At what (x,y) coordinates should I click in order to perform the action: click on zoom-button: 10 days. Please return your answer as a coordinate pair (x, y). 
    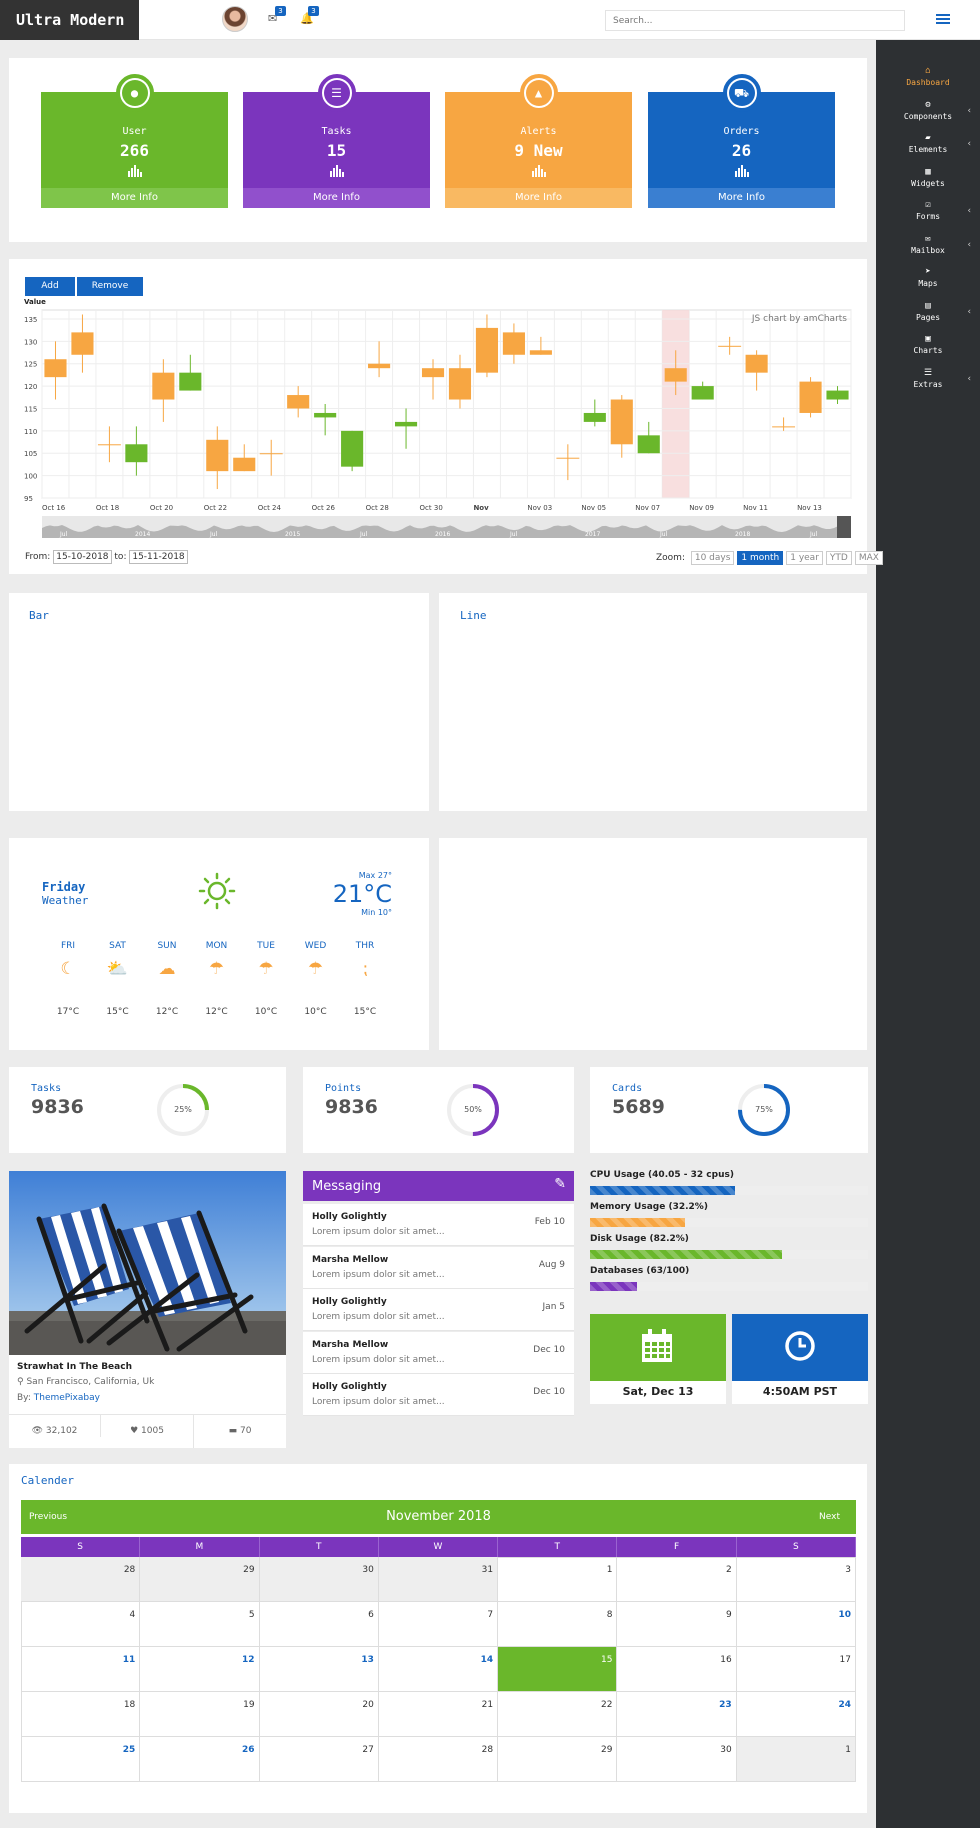
    Looking at the image, I should click on (712, 558).